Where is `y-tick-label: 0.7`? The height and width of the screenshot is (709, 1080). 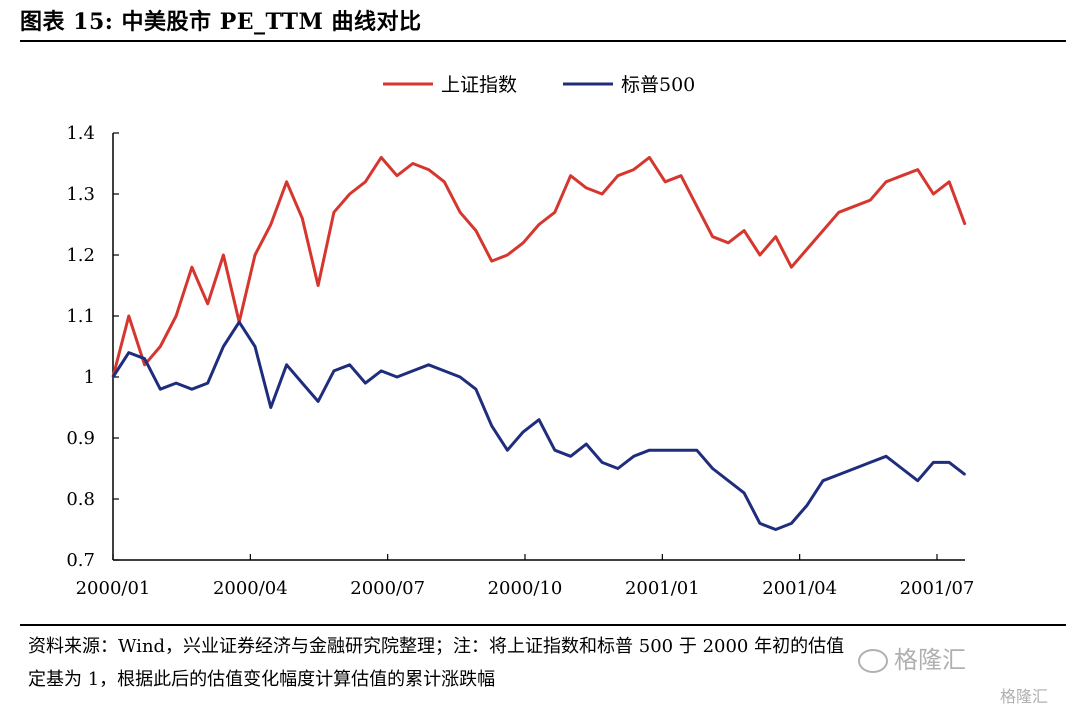
y-tick-label: 0.7 is located at coordinates (80, 560).